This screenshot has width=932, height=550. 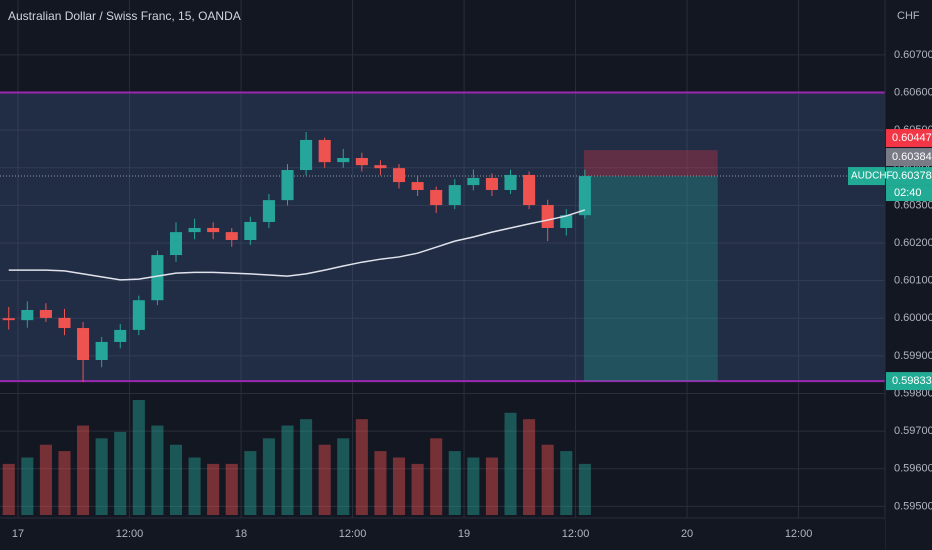 I want to click on y-tick-label: 0.59600, so click(x=913, y=469).